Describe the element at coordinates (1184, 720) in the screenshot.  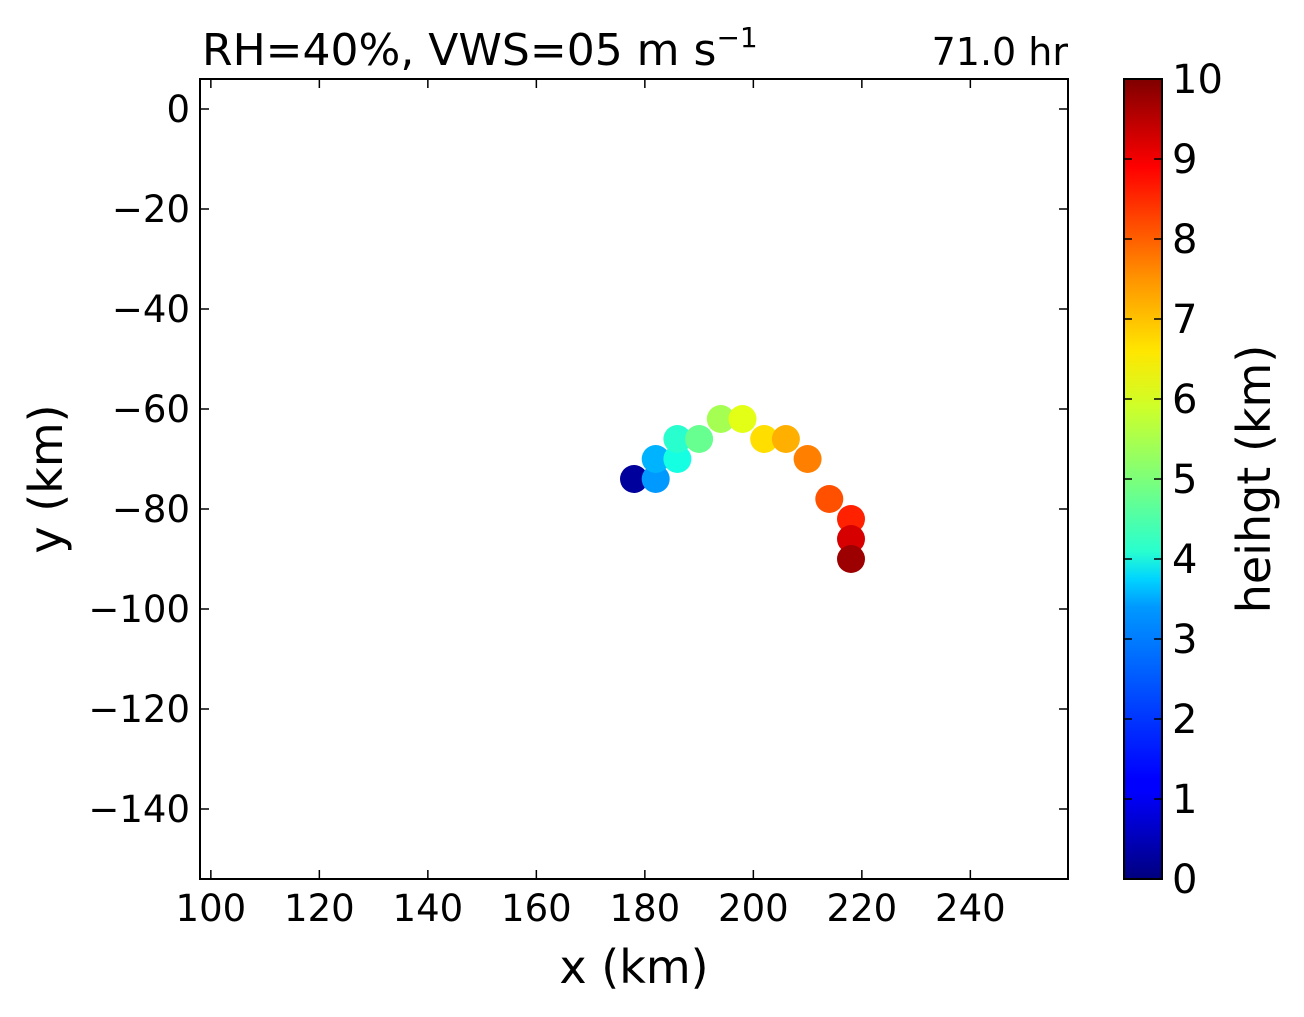
I see `colorbar-tick-label: 2` at that location.